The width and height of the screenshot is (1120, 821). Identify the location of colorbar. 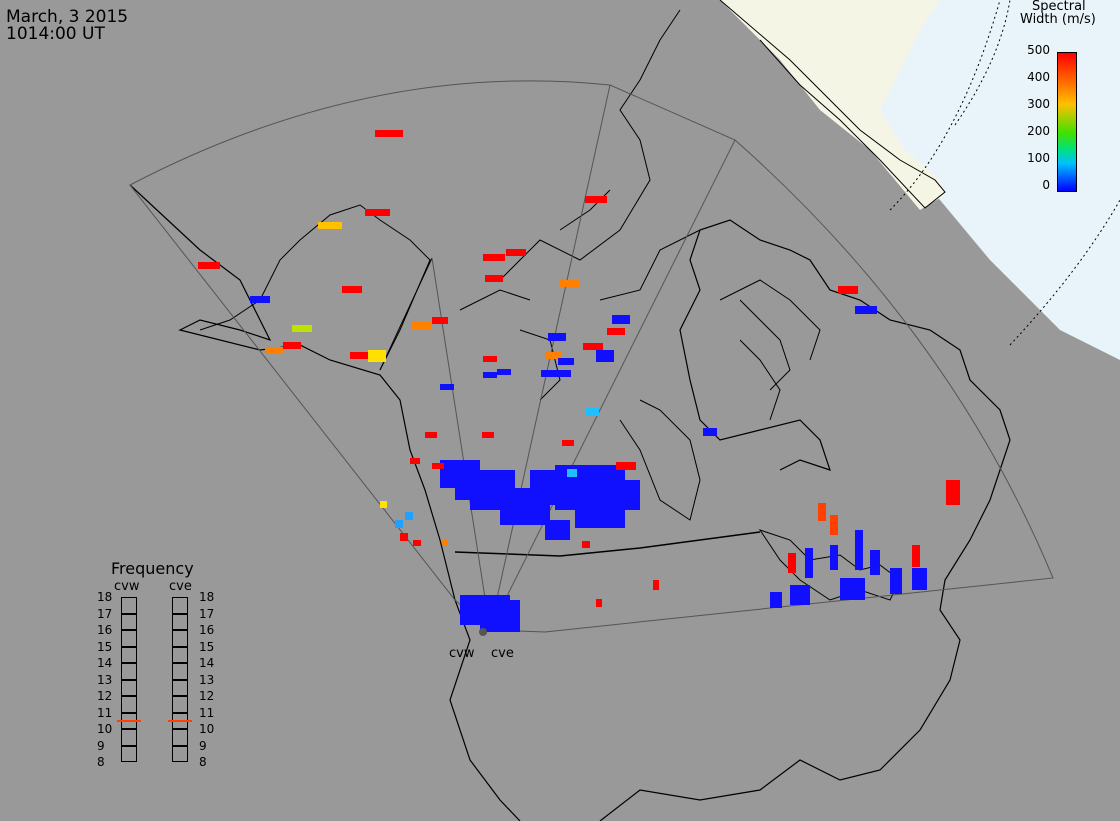
(1067, 122).